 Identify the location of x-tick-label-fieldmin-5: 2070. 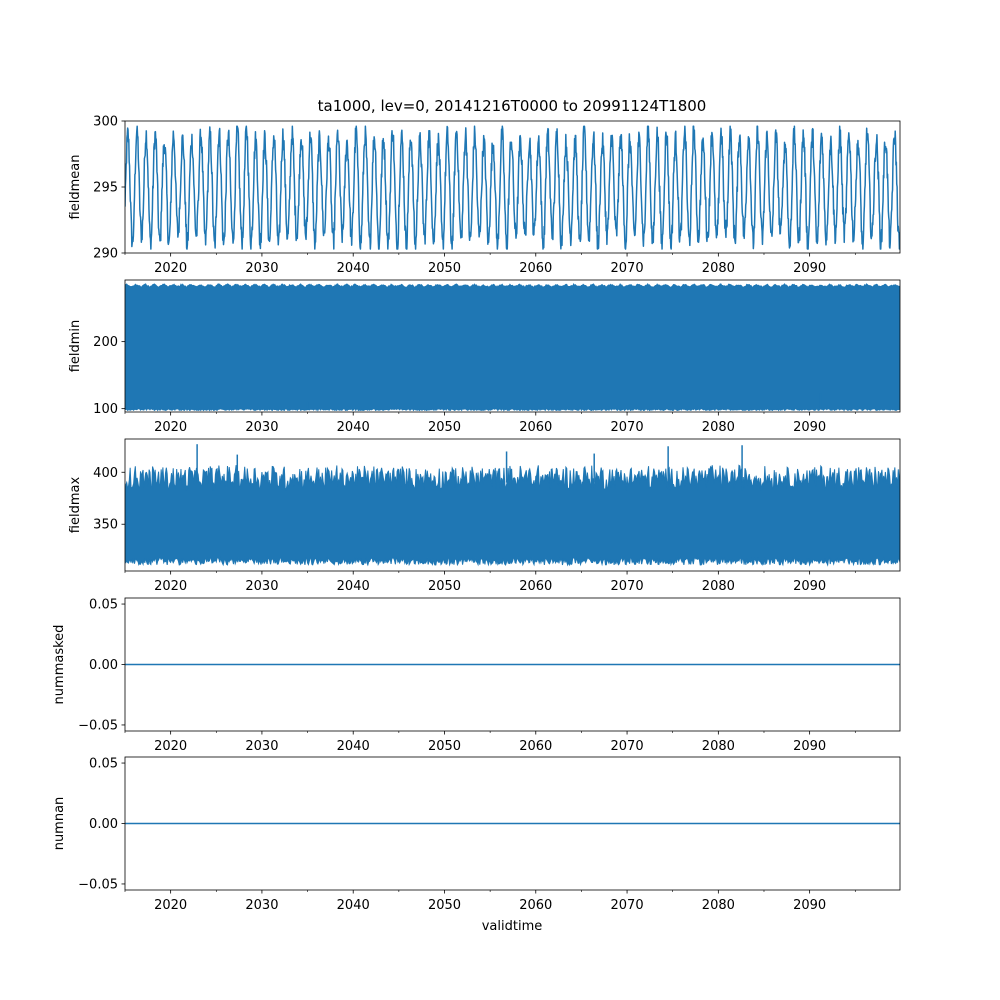
(627, 427).